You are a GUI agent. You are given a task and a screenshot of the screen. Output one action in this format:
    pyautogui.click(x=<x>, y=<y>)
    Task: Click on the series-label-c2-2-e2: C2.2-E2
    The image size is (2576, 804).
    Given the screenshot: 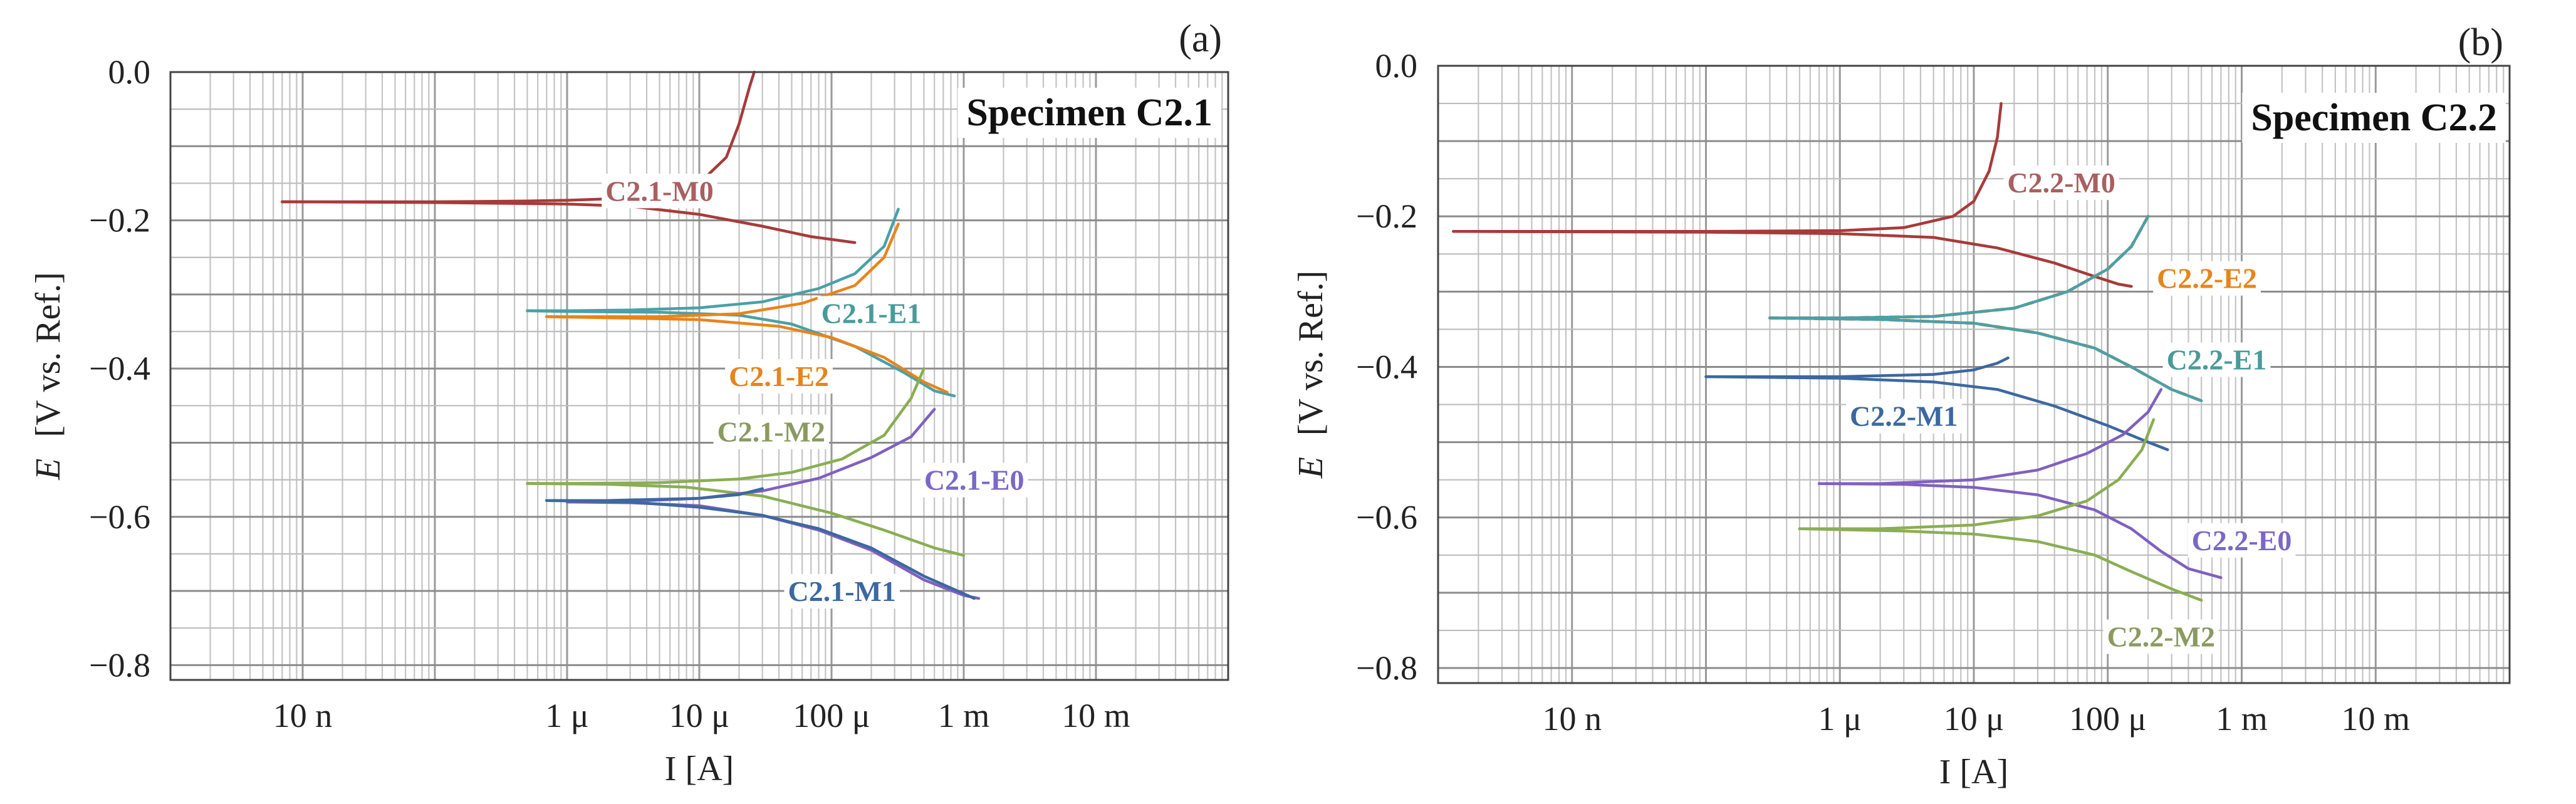 What is the action you would take?
    pyautogui.click(x=2207, y=278)
    